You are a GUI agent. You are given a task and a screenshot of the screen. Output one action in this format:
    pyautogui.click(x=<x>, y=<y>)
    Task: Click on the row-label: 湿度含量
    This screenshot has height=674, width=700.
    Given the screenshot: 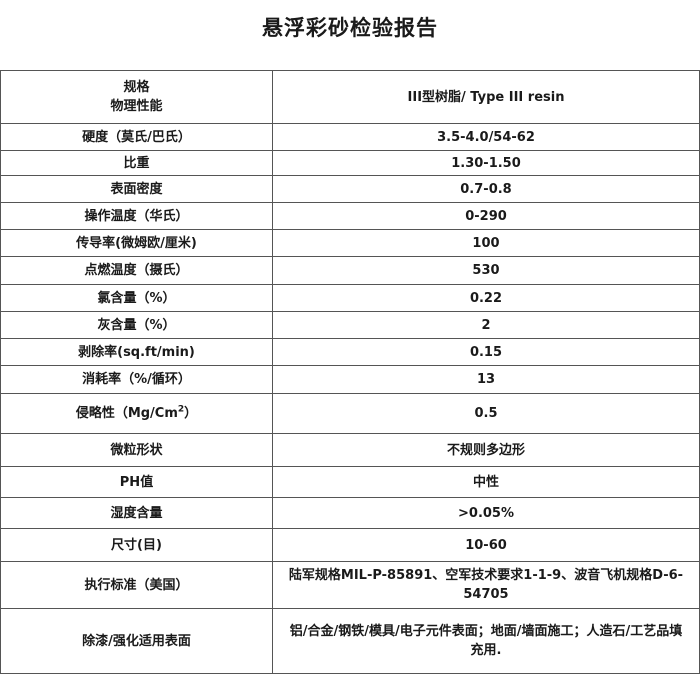 What is the action you would take?
    pyautogui.click(x=136, y=513)
    